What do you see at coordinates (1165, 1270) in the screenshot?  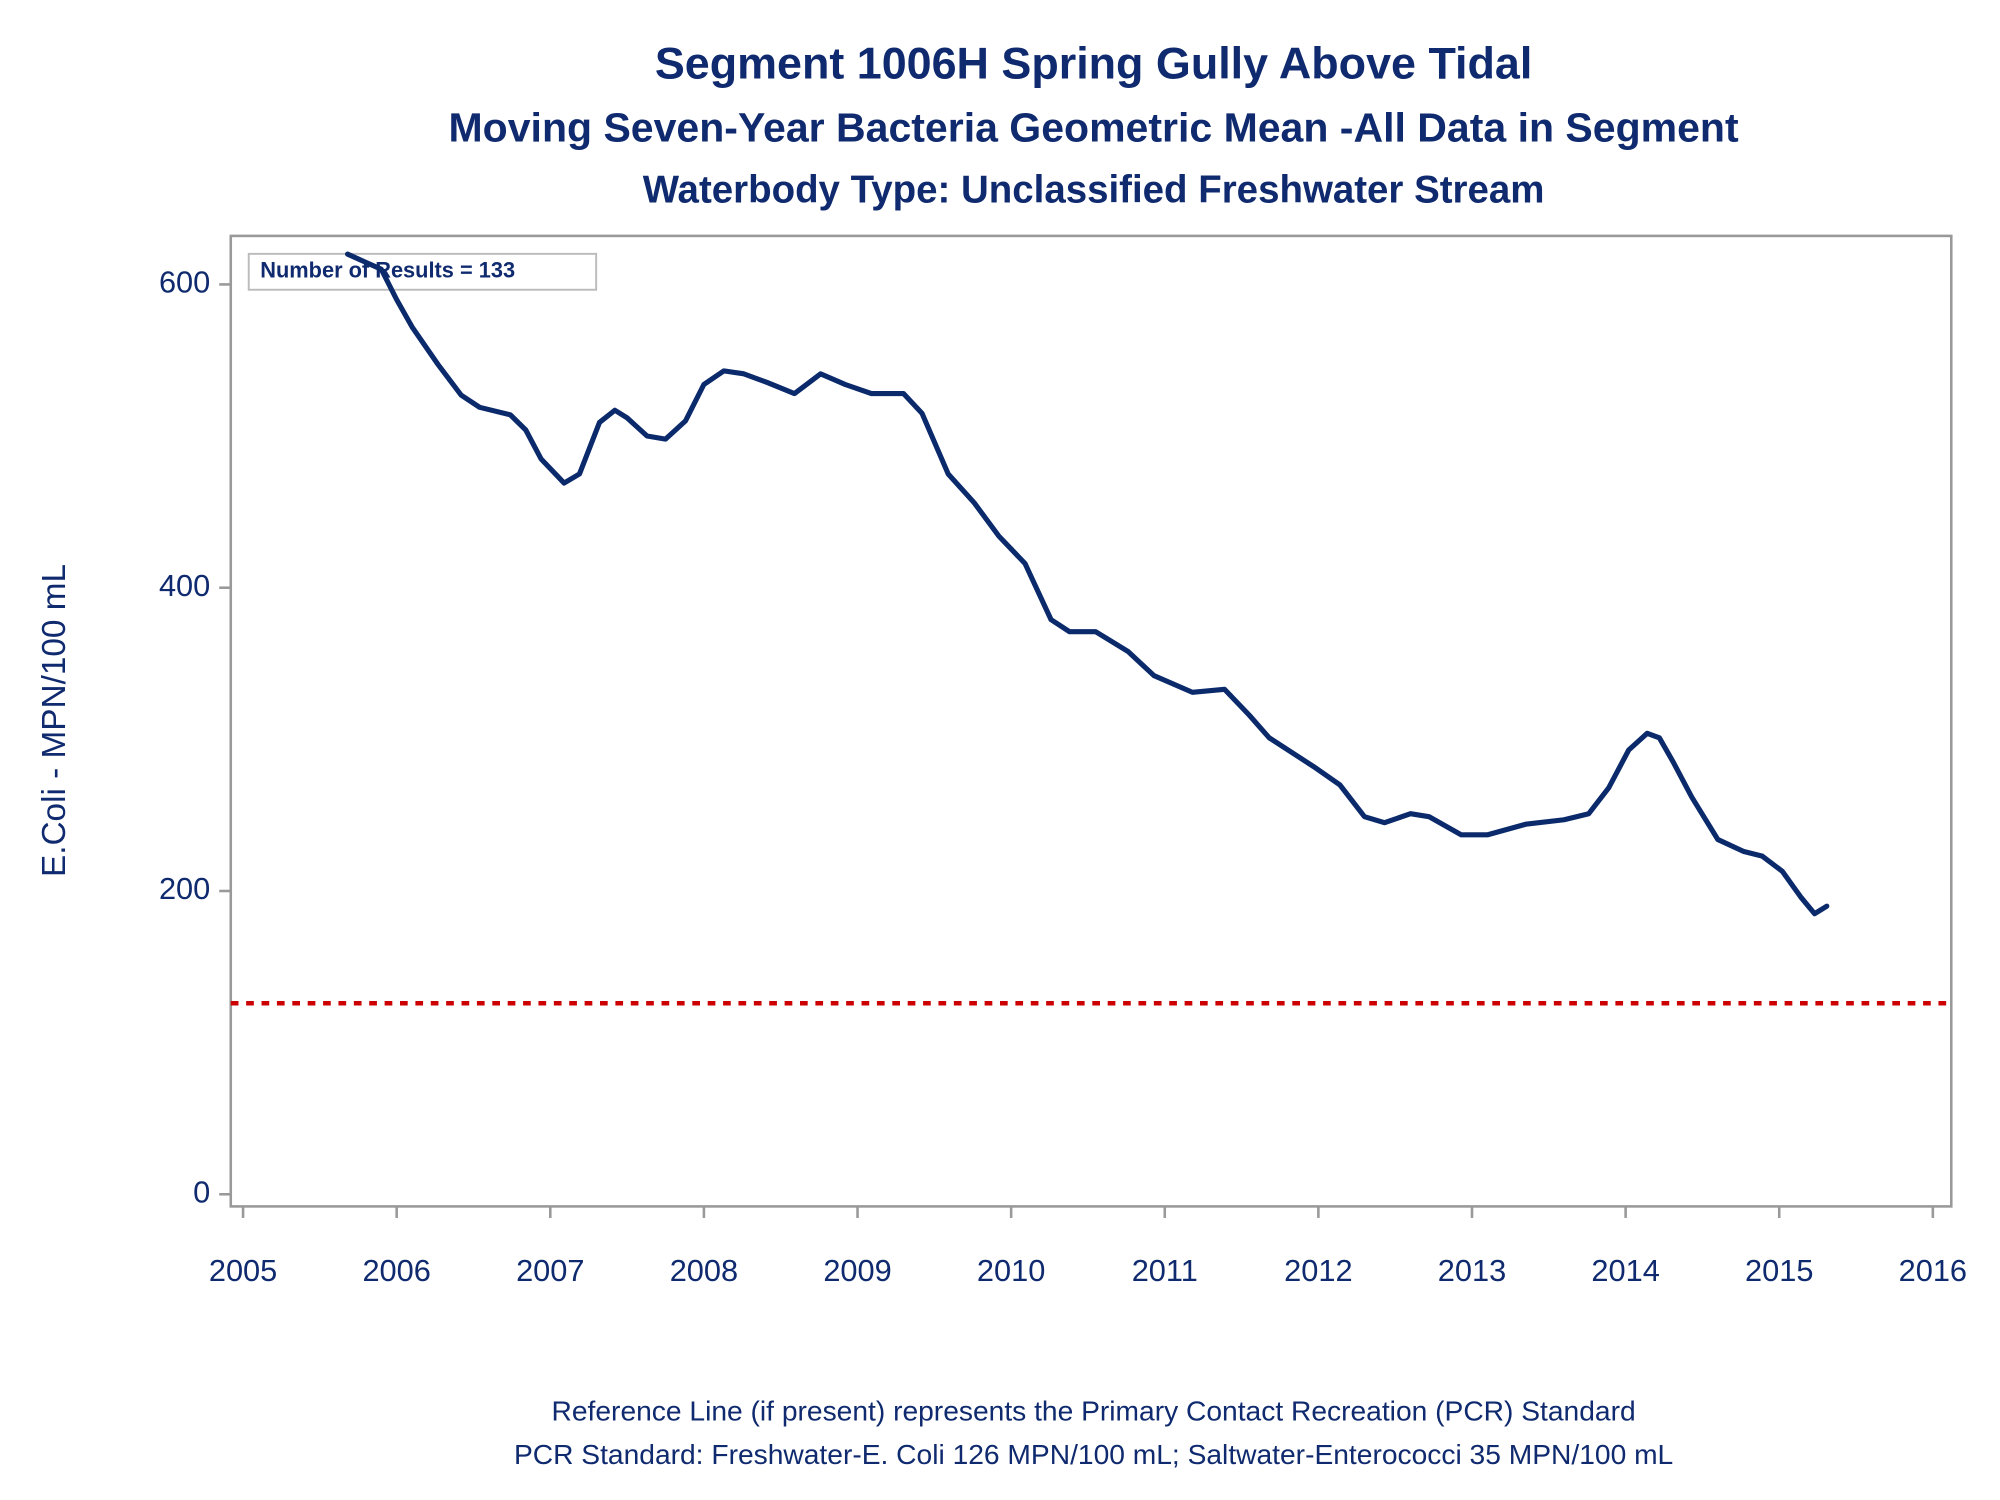 I see `x-tick-label: 2011` at bounding box center [1165, 1270].